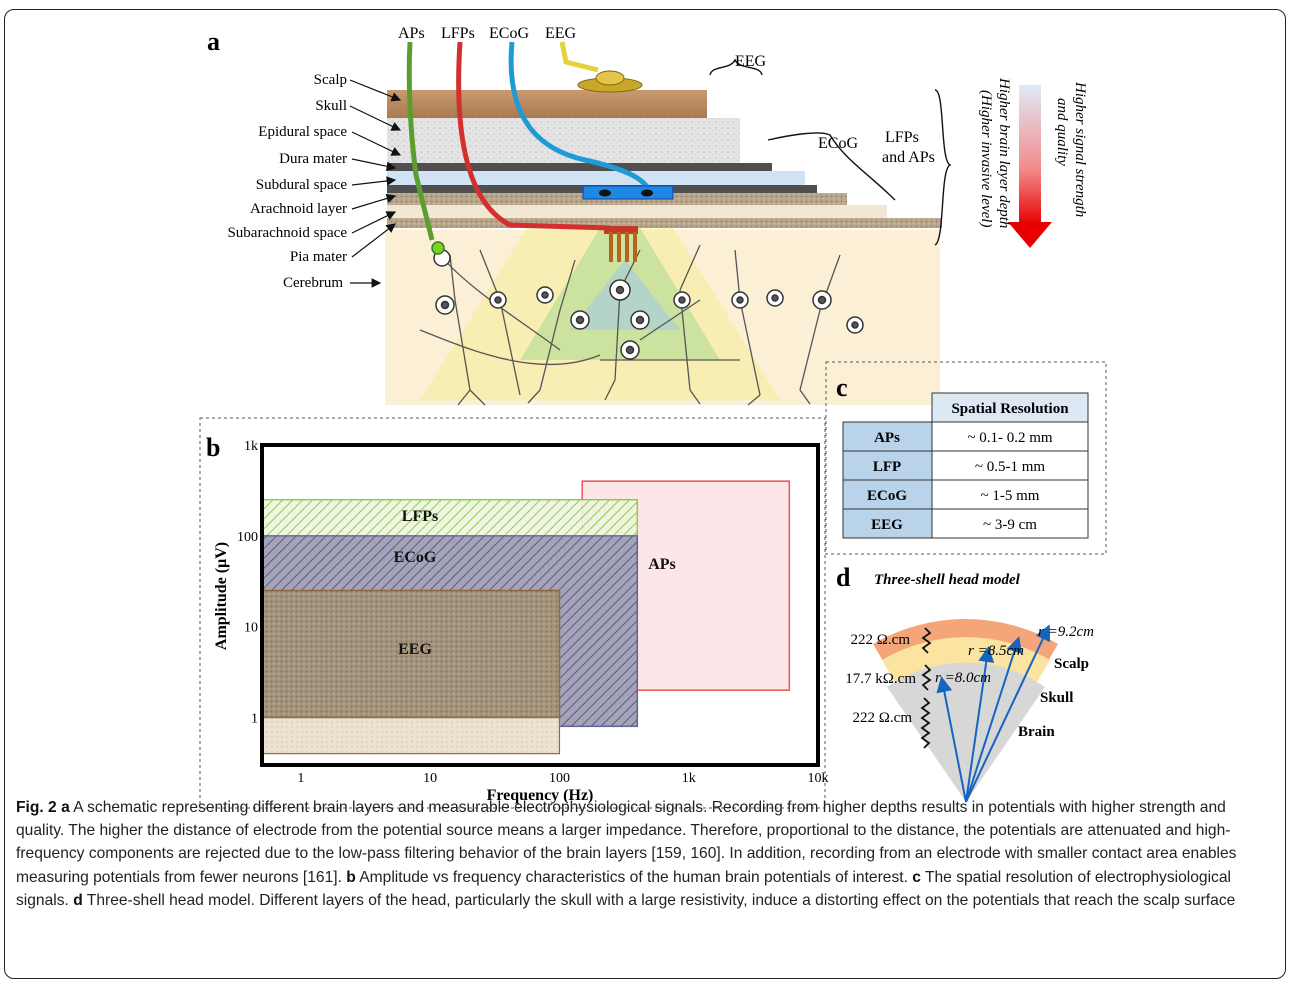 The image size is (1292, 985). What do you see at coordinates (302, 132) in the screenshot?
I see `layer-label-epidural-space: Epidural space` at bounding box center [302, 132].